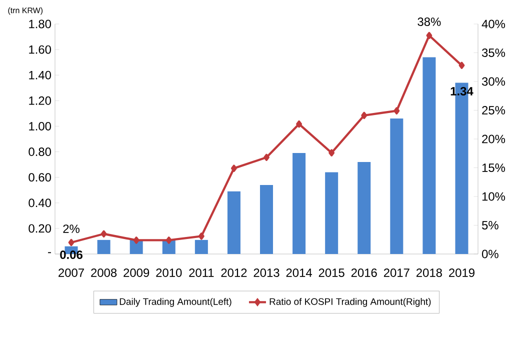 Image resolution: width=520 pixels, height=361 pixels. What do you see at coordinates (429, 272) in the screenshot?
I see `x-tick-label: 2018` at bounding box center [429, 272].